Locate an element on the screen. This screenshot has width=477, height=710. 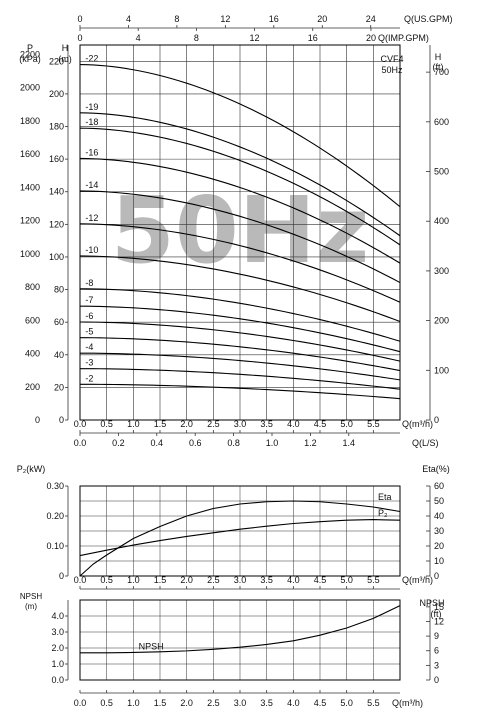
impgpm-tick-label: 12 is located at coordinates (255, 38).